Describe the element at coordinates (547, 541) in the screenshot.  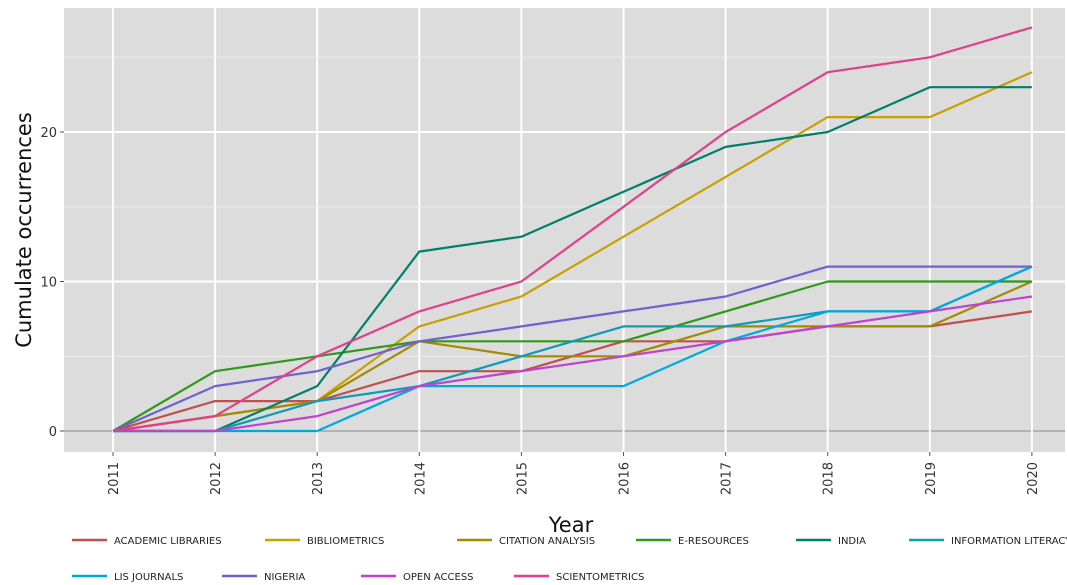
I see `legend-label: CITATION ANALYSIS` at that location.